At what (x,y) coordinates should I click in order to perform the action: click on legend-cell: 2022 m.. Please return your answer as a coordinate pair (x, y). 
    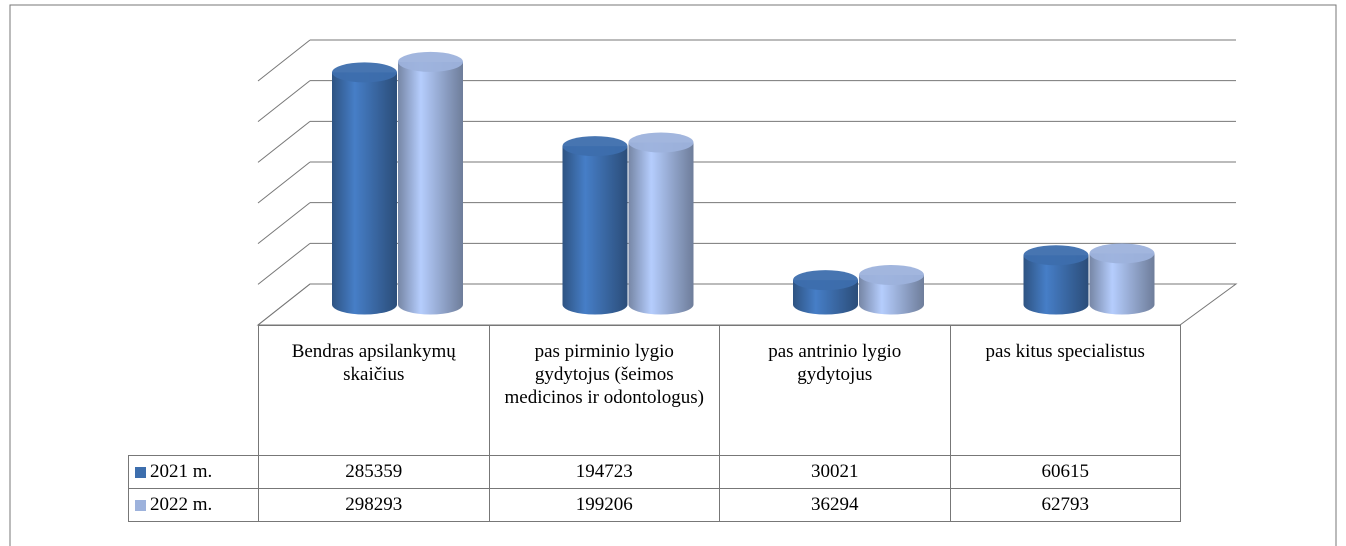
    Looking at the image, I should click on (193, 505).